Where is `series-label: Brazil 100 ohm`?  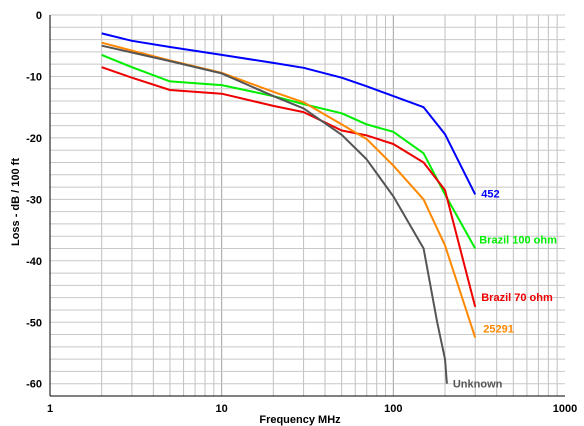 series-label: Brazil 100 ohm is located at coordinates (518, 241).